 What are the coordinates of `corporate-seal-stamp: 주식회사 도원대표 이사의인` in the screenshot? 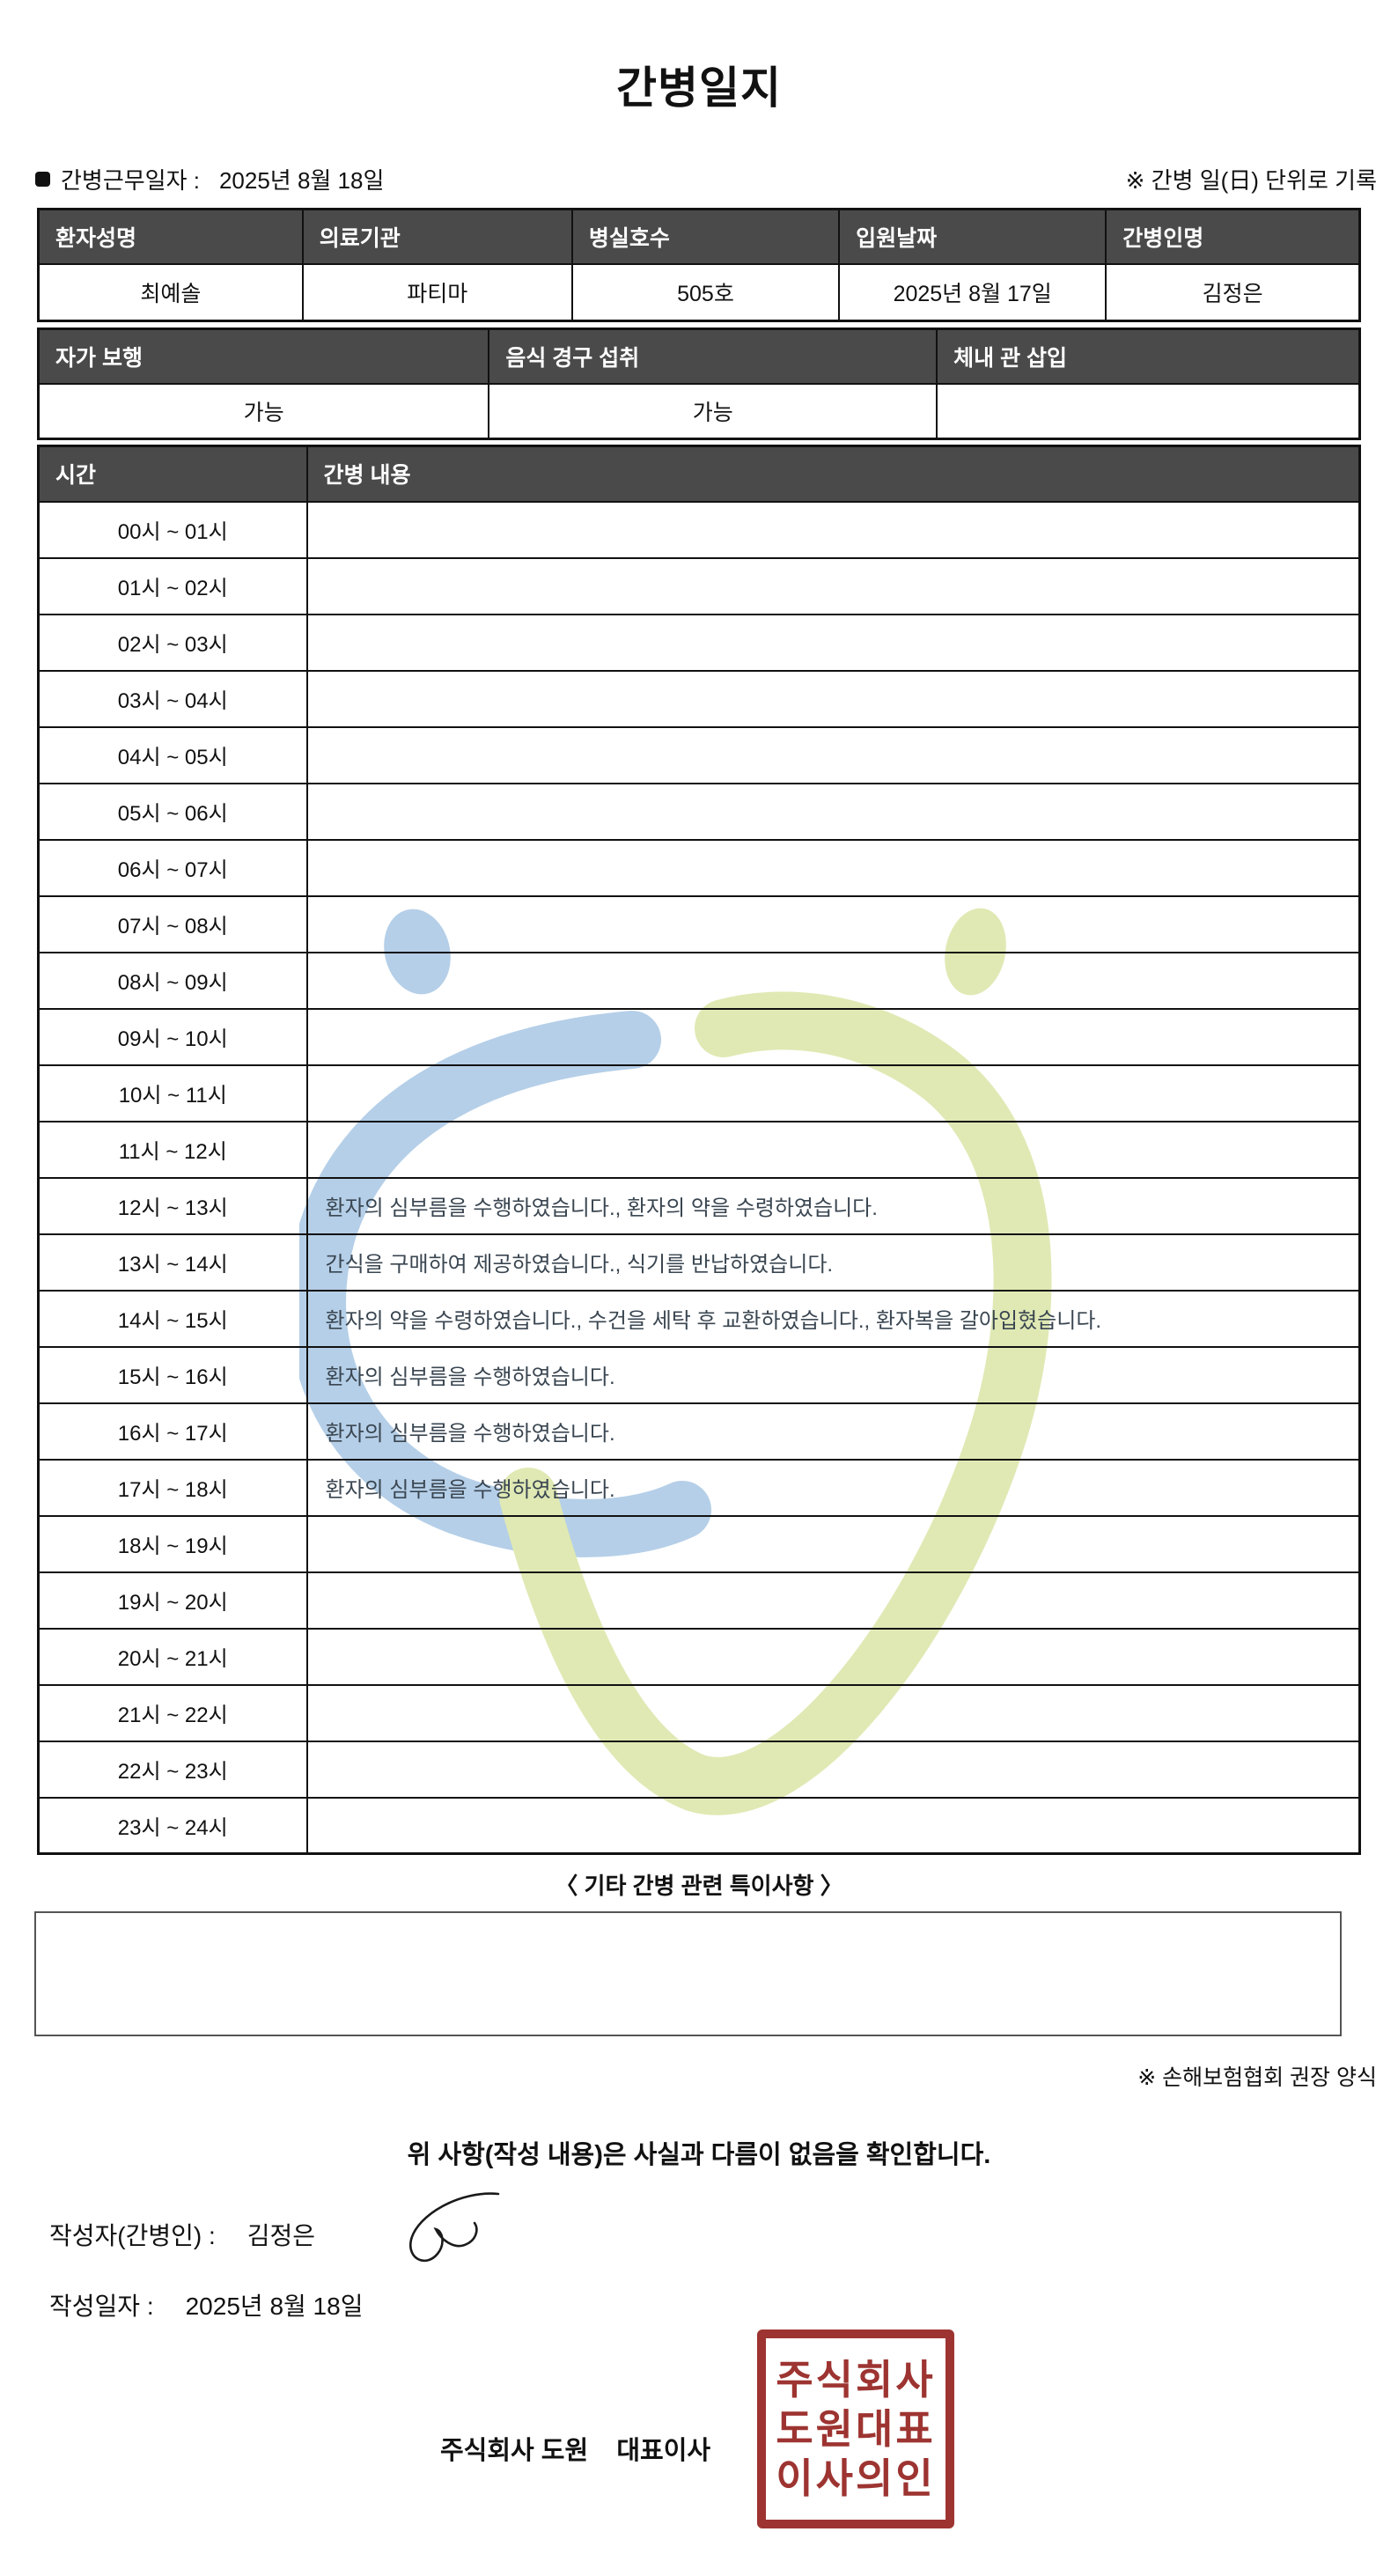 It's located at (855, 2429).